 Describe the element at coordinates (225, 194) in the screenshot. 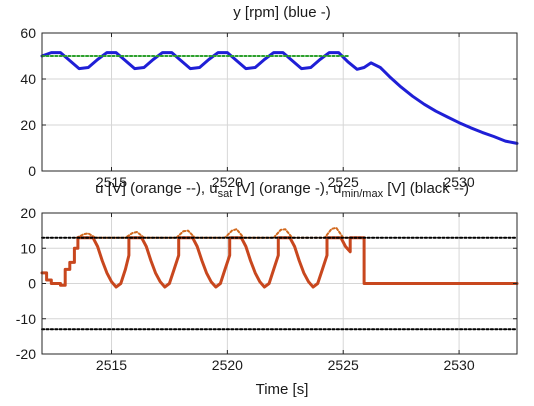

I see `title-subscript: sat` at that location.